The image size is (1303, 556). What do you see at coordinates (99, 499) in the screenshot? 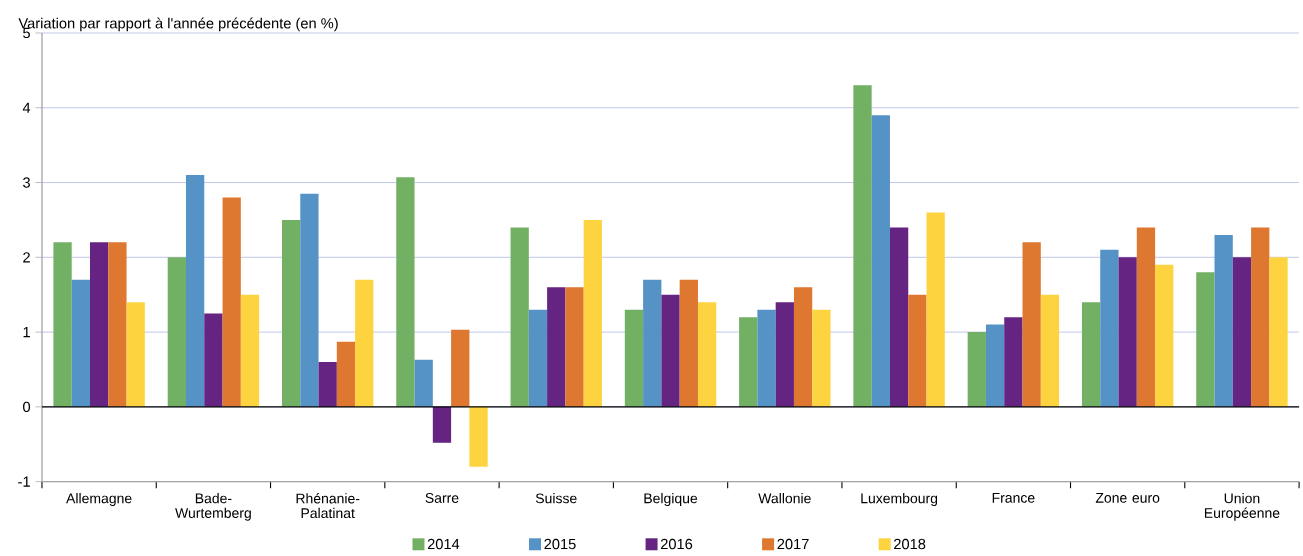
I see `x-tick-label: Allemagne` at bounding box center [99, 499].